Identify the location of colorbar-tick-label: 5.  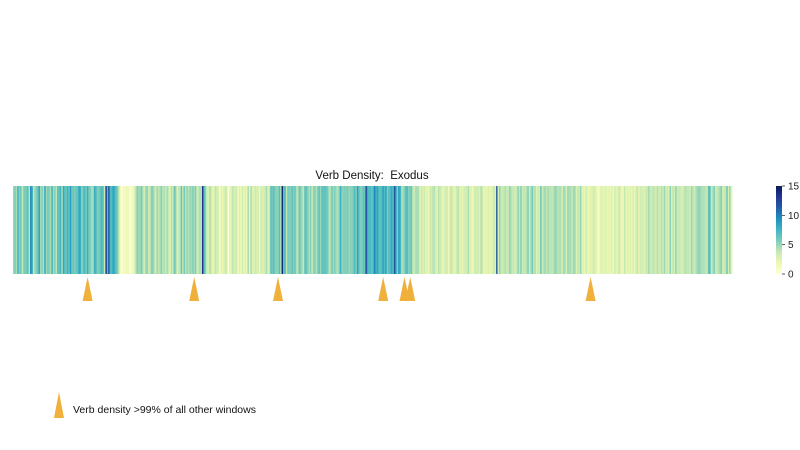
(791, 245).